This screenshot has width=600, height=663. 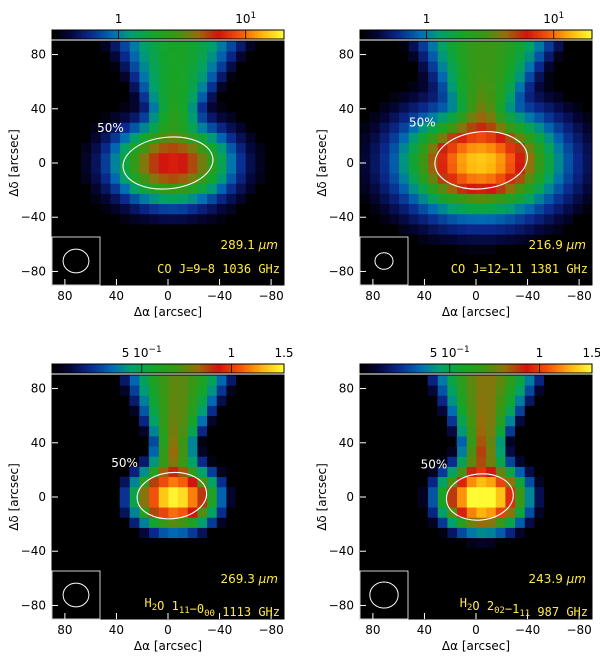 What do you see at coordinates (476, 25) in the screenshot?
I see `colorbar: 1 101` at bounding box center [476, 25].